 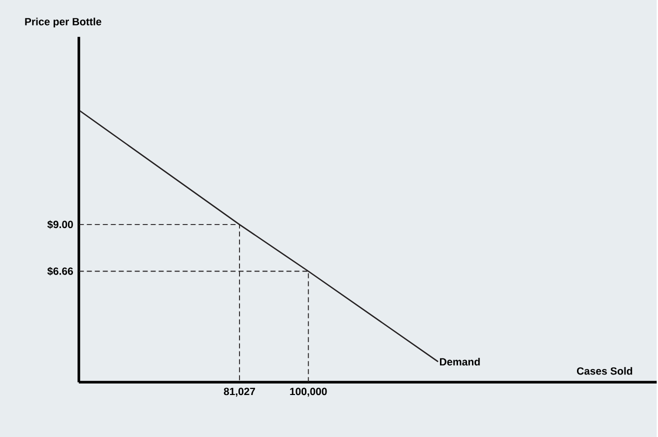 I want to click on y-tick-label: $9.00, so click(x=60, y=224).